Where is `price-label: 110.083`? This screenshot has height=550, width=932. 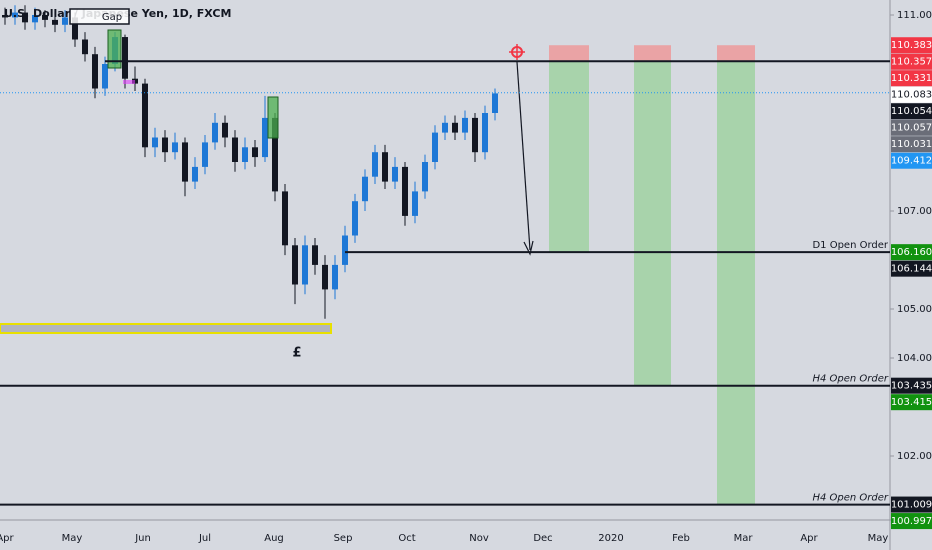 price-label: 110.083 is located at coordinates (911, 95).